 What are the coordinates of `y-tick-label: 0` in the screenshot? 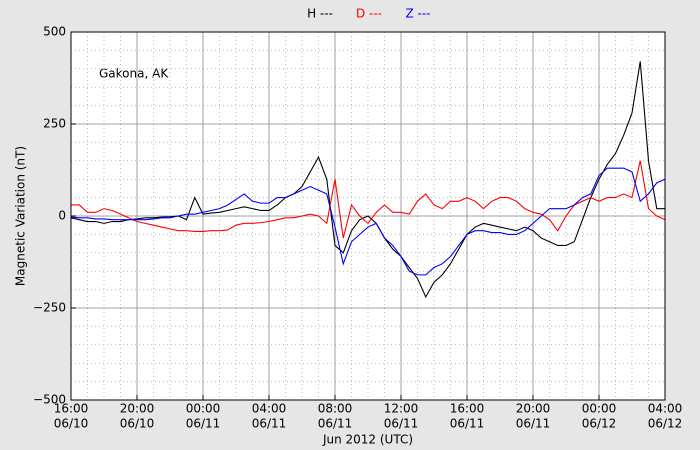 It's located at (62, 216).